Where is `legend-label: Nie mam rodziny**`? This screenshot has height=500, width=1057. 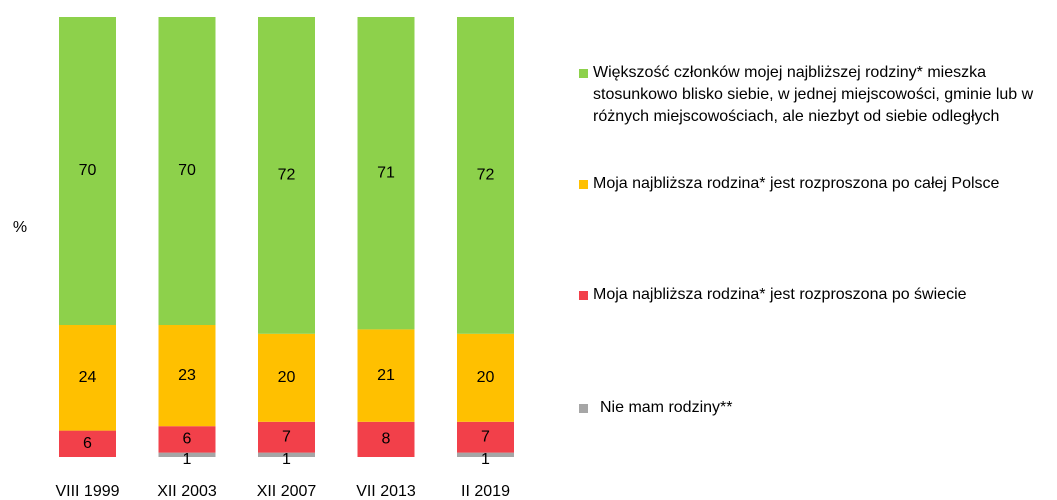
legend-label: Nie mam rodziny** is located at coordinates (666, 407).